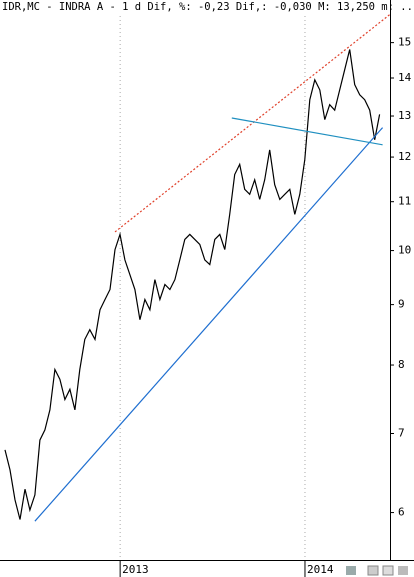 This screenshot has width=414, height=577. I want to click on y-tick-label: 8, so click(401, 364).